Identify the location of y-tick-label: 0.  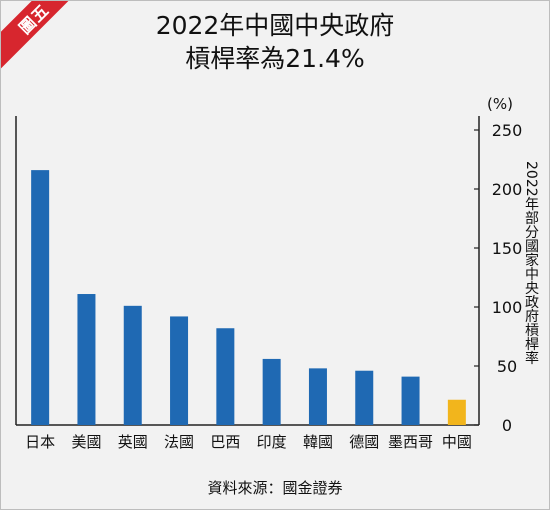
(507, 425).